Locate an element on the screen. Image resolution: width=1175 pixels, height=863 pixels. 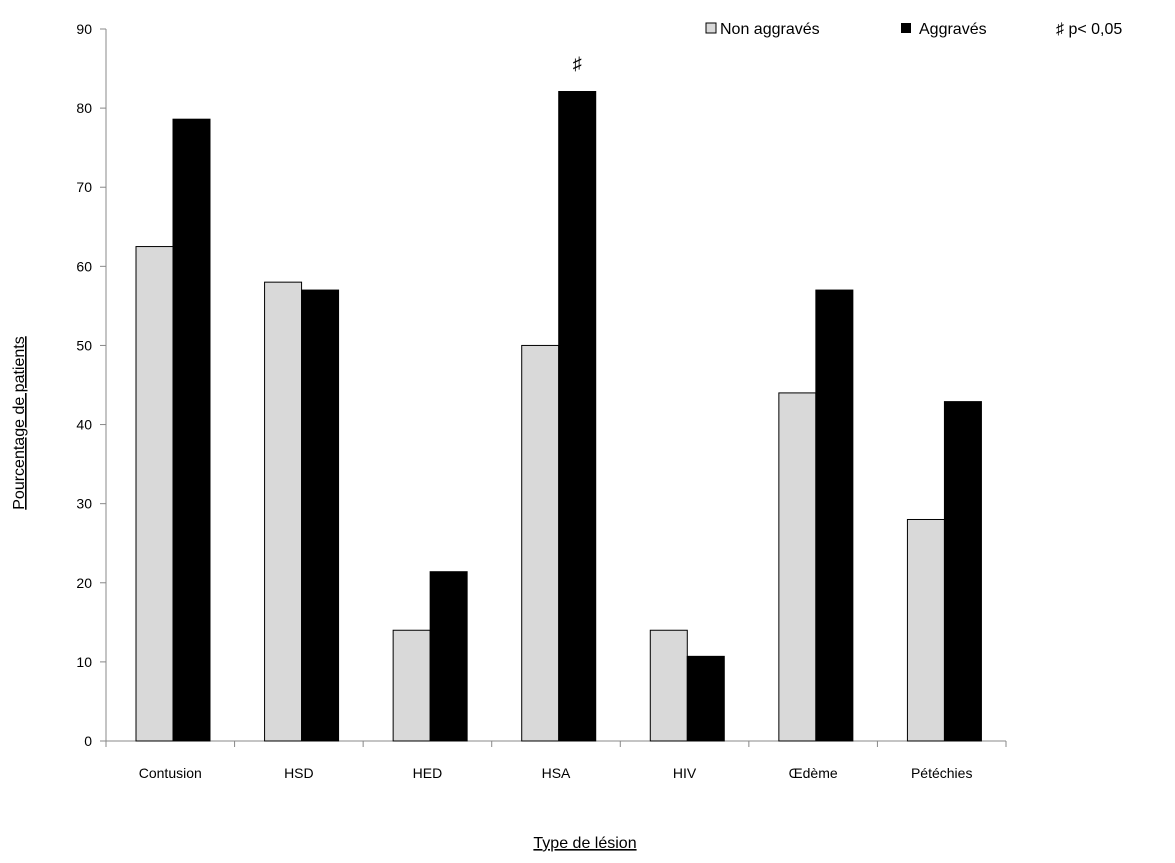
legend-significance: ♯ p< 0,05 is located at coordinates (1089, 29).